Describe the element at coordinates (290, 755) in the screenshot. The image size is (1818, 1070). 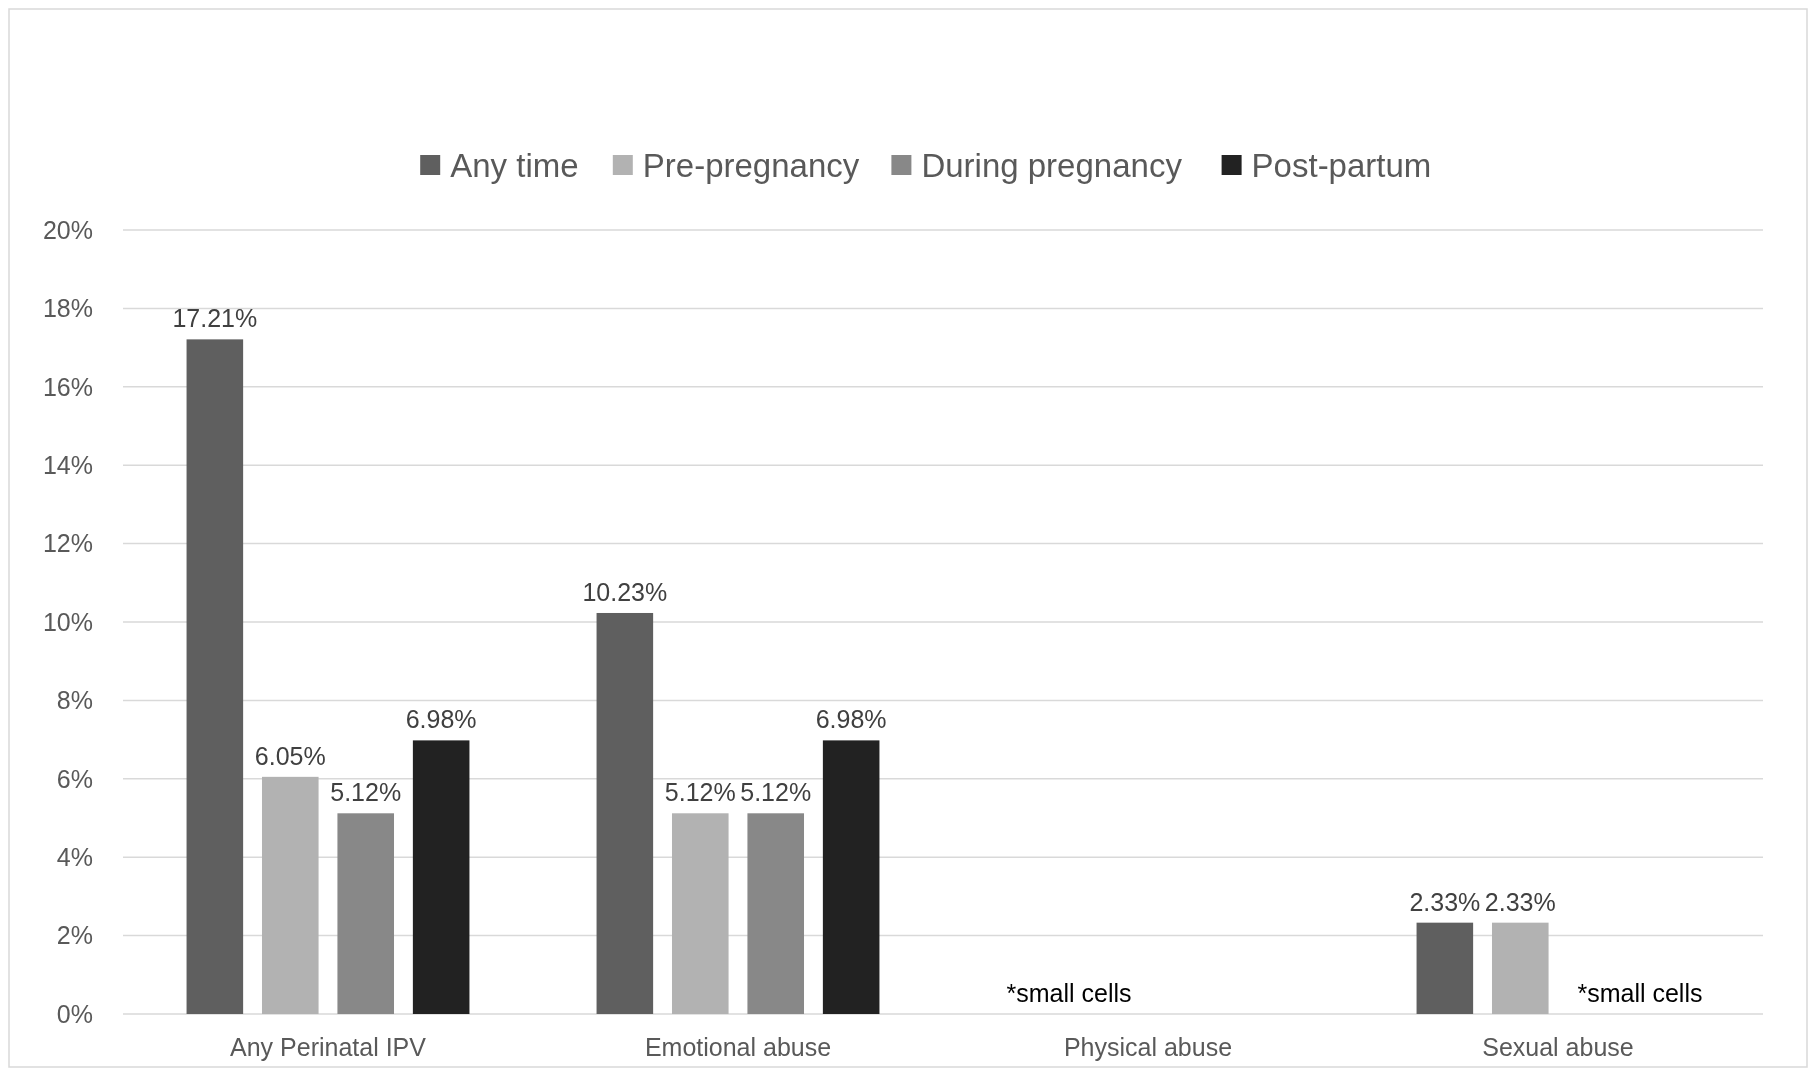
I see `data-label: 6.05%` at that location.